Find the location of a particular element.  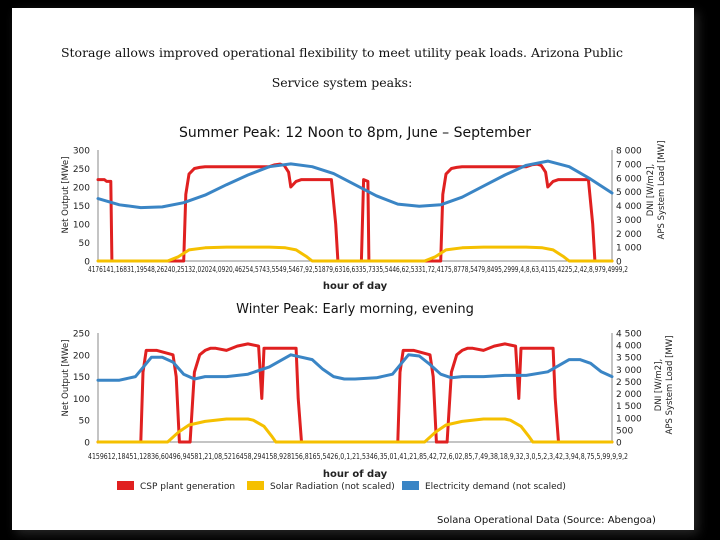

y-right-tick-label: 3 500 is located at coordinates (629, 359).